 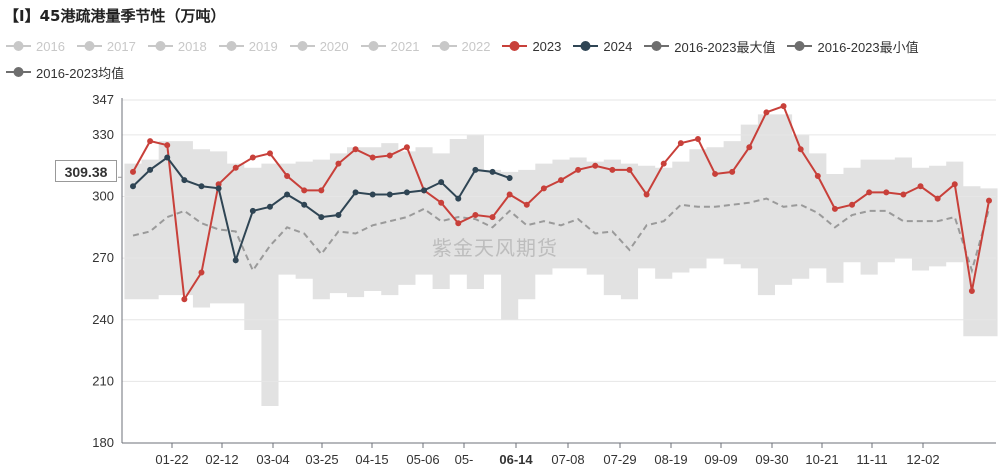 What do you see at coordinates (115, 16) in the screenshot?
I see `chart-title: 【I】45港疏港量季节性（万吨）` at bounding box center [115, 16].